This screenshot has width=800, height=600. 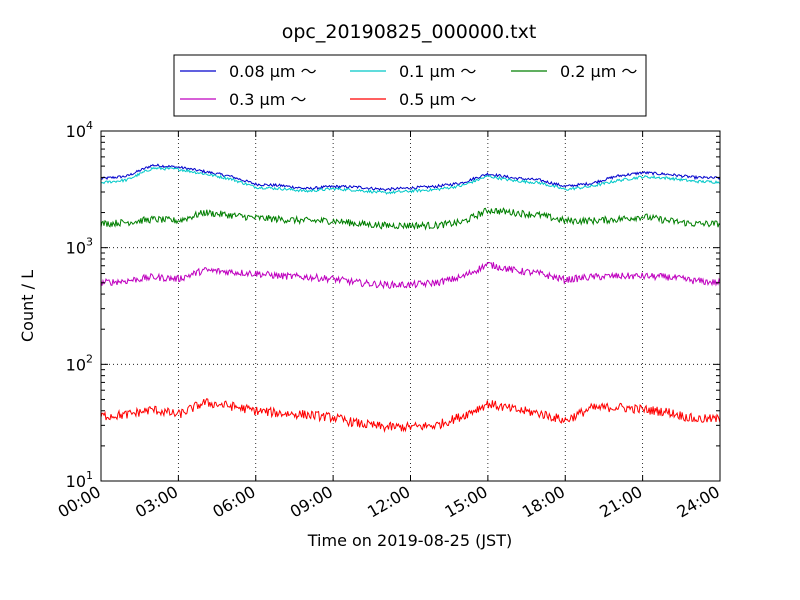 I want to click on x-tick-label: 24:00, so click(x=698, y=502).